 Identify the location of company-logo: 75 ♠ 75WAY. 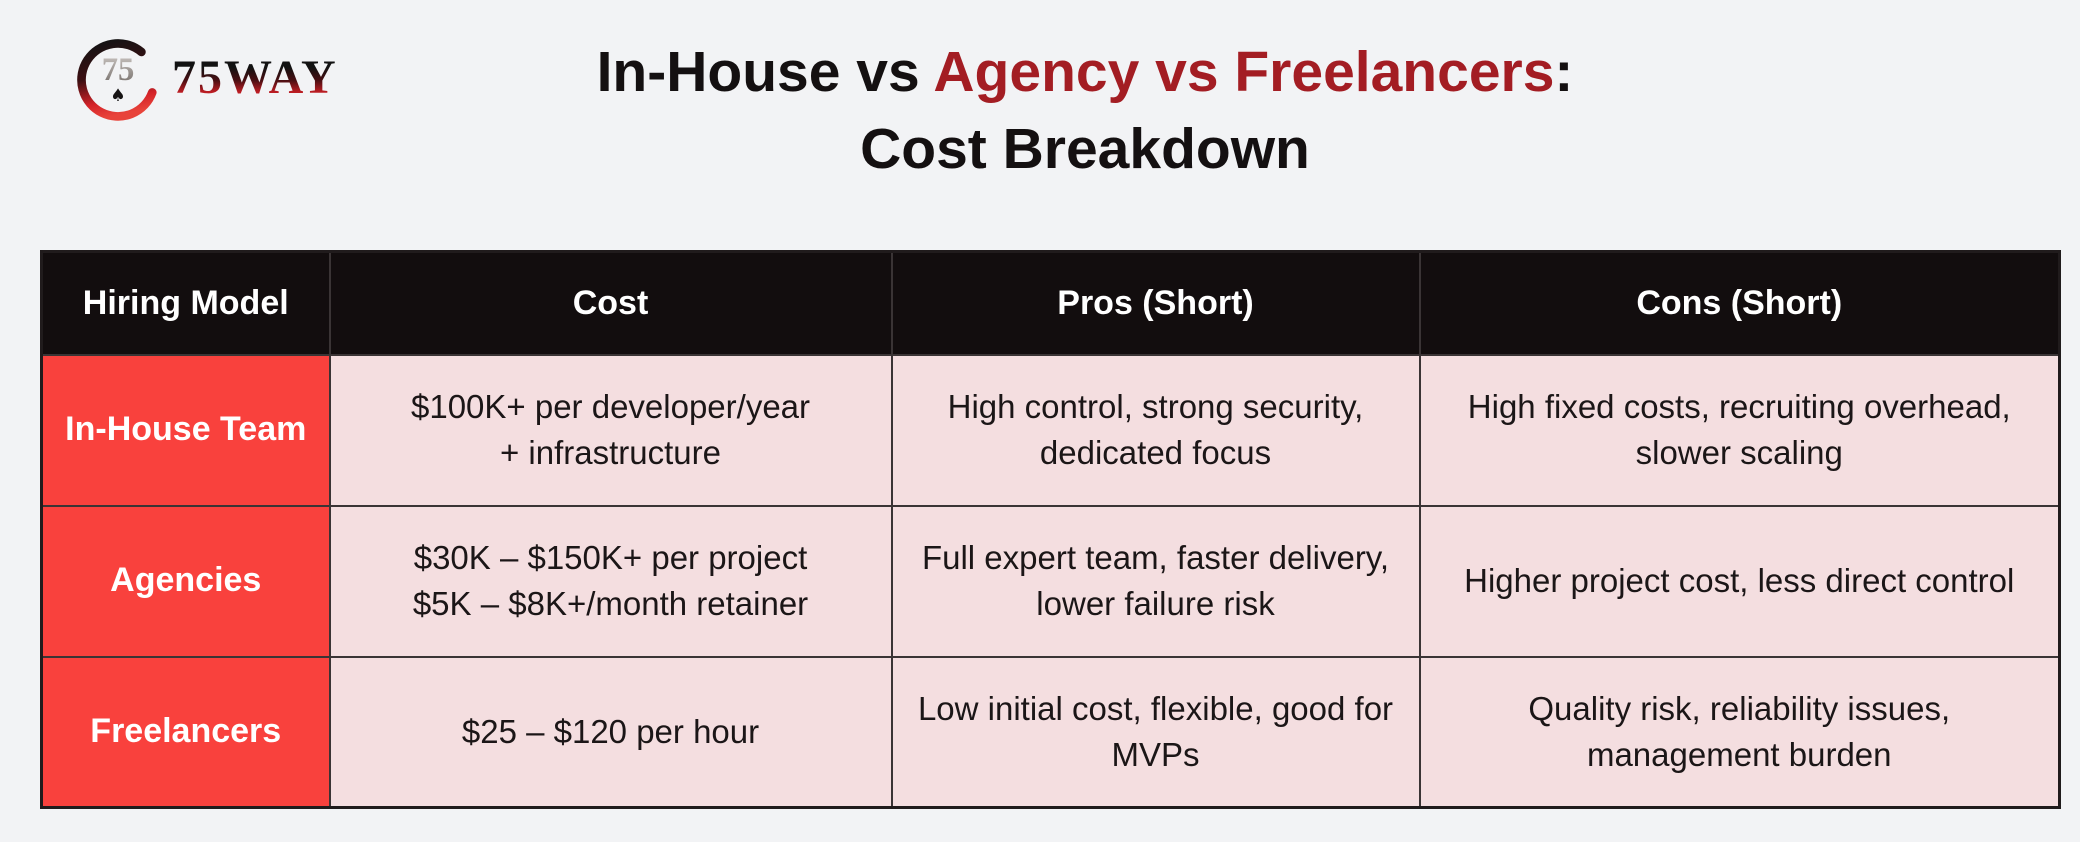
(204, 78).